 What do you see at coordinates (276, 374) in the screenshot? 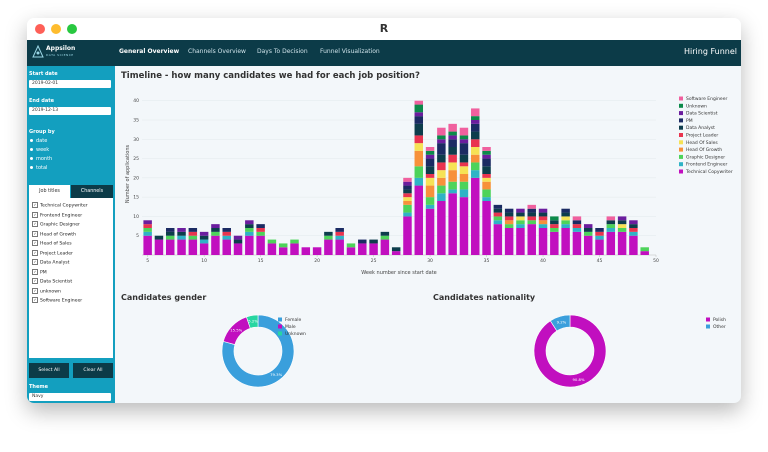
I see `segment-label: 79.3%` at bounding box center [276, 374].